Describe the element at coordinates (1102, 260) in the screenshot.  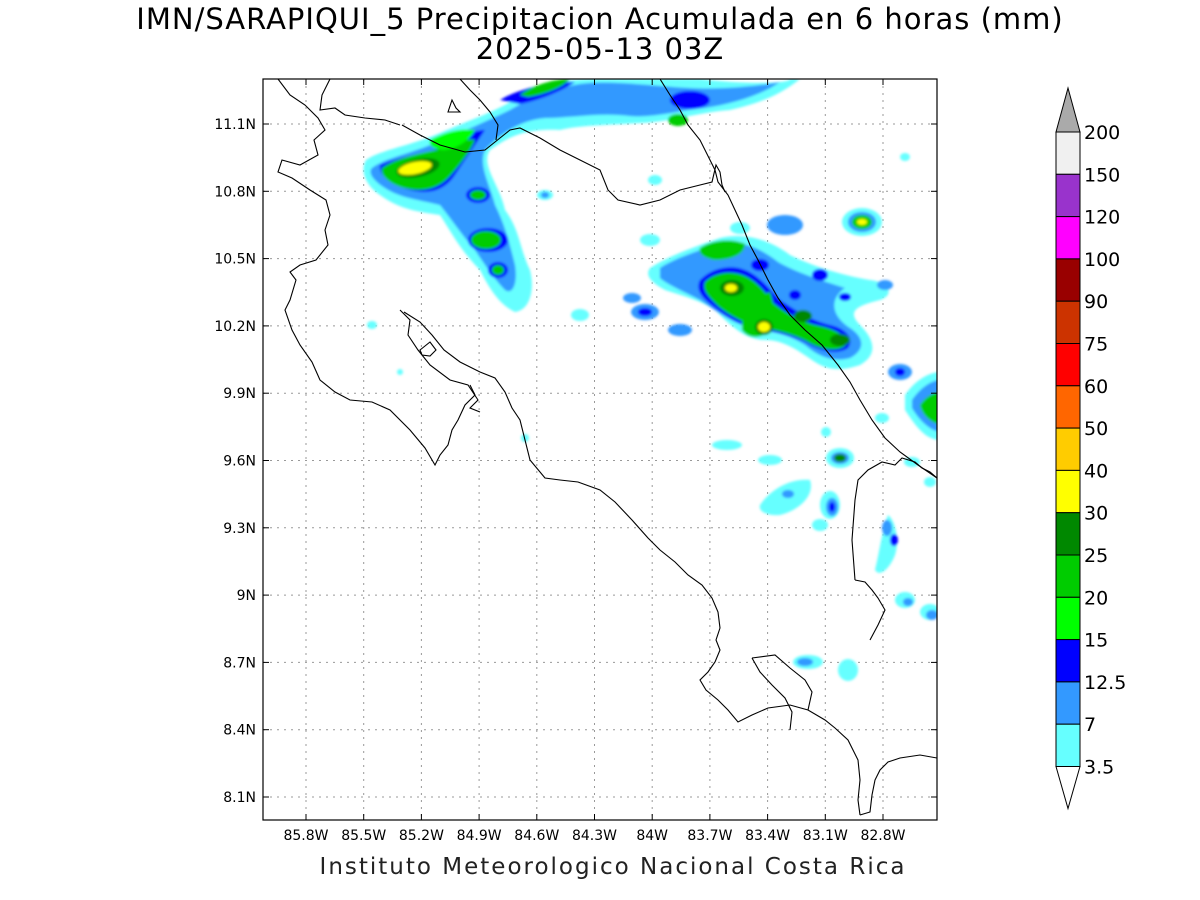
I see `colorbar-label: 100` at that location.